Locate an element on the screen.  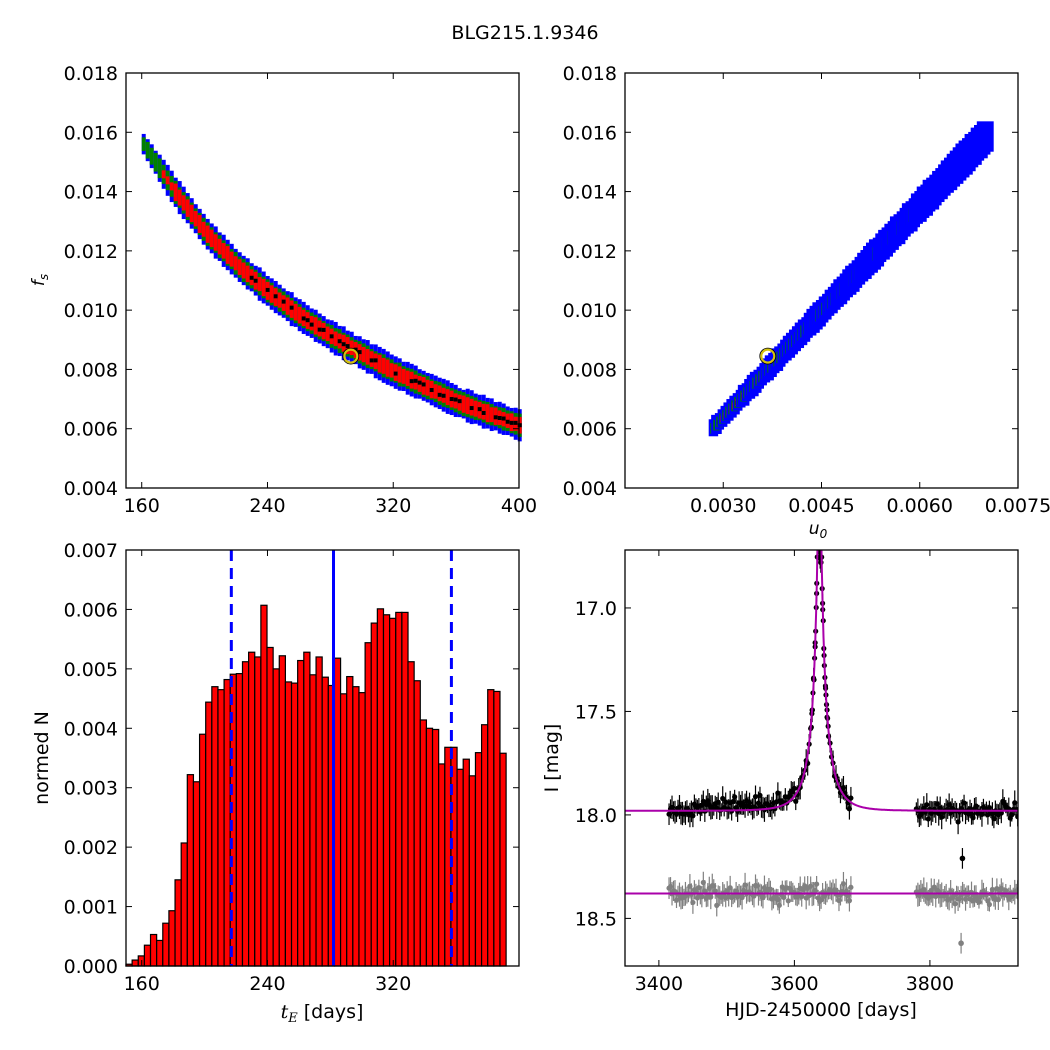
x-tick-label: 320 is located at coordinates (393, 984).